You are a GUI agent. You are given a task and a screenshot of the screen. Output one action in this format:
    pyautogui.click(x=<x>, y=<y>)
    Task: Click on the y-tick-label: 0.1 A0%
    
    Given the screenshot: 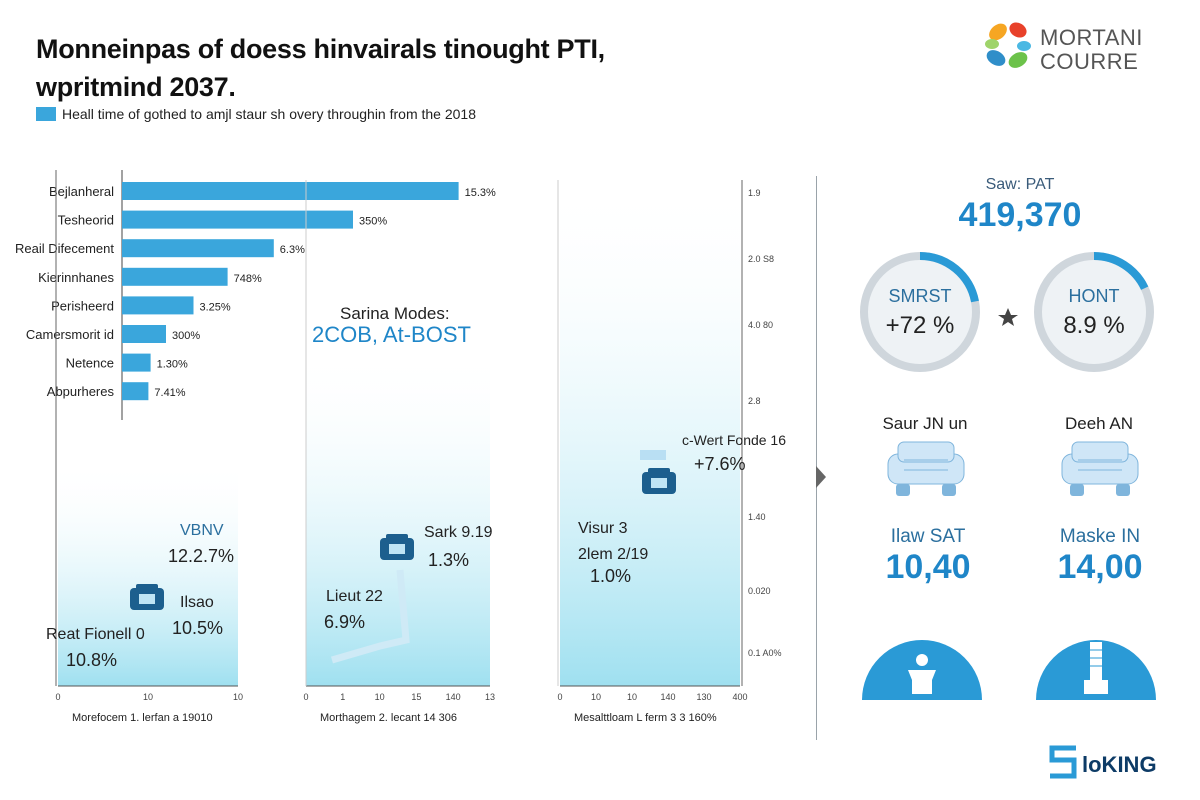 What is the action you would take?
    pyautogui.click(x=765, y=653)
    